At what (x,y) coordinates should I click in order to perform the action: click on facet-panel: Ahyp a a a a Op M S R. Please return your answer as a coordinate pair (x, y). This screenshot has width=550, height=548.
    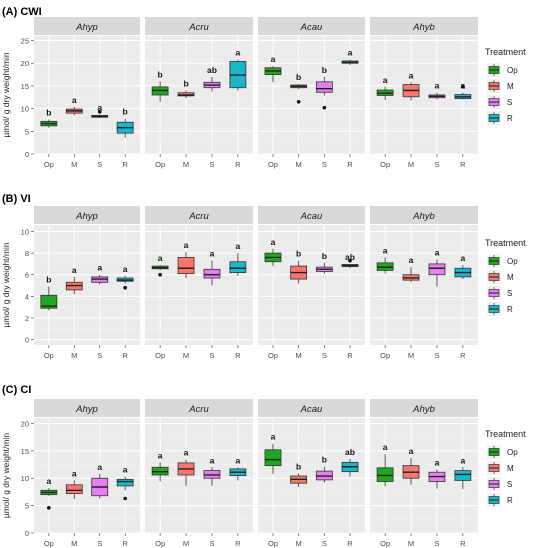
    Looking at the image, I should click on (87, 473).